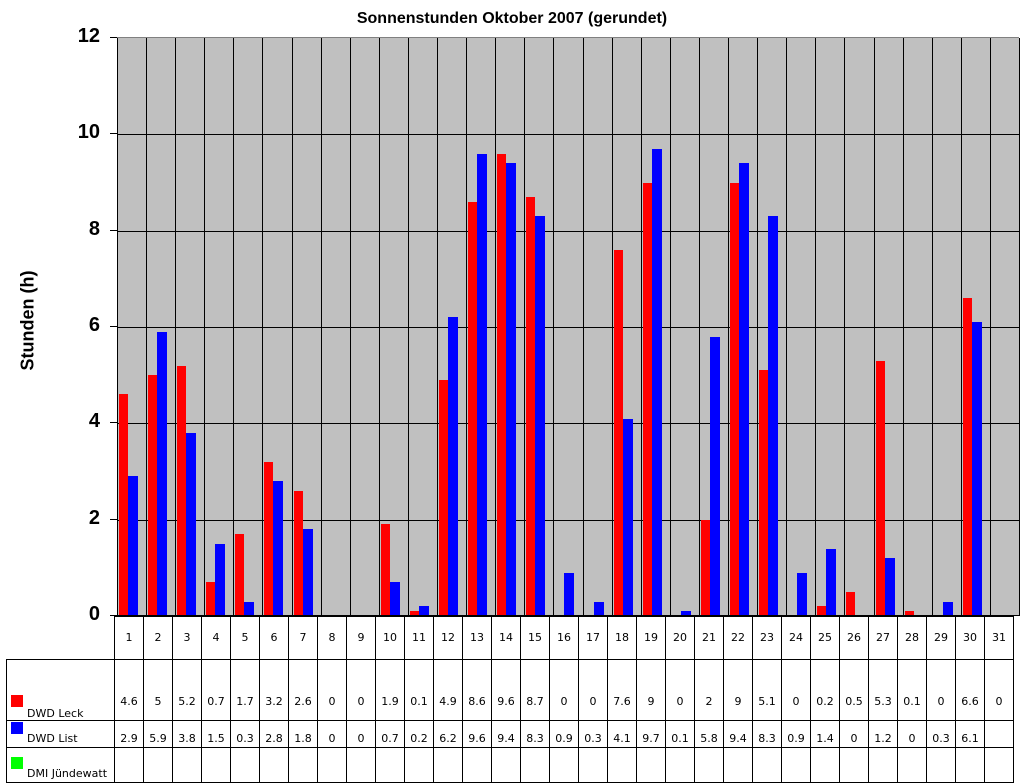 This screenshot has width=1024, height=783. I want to click on legend-label: DWD Leck, so click(55, 713).